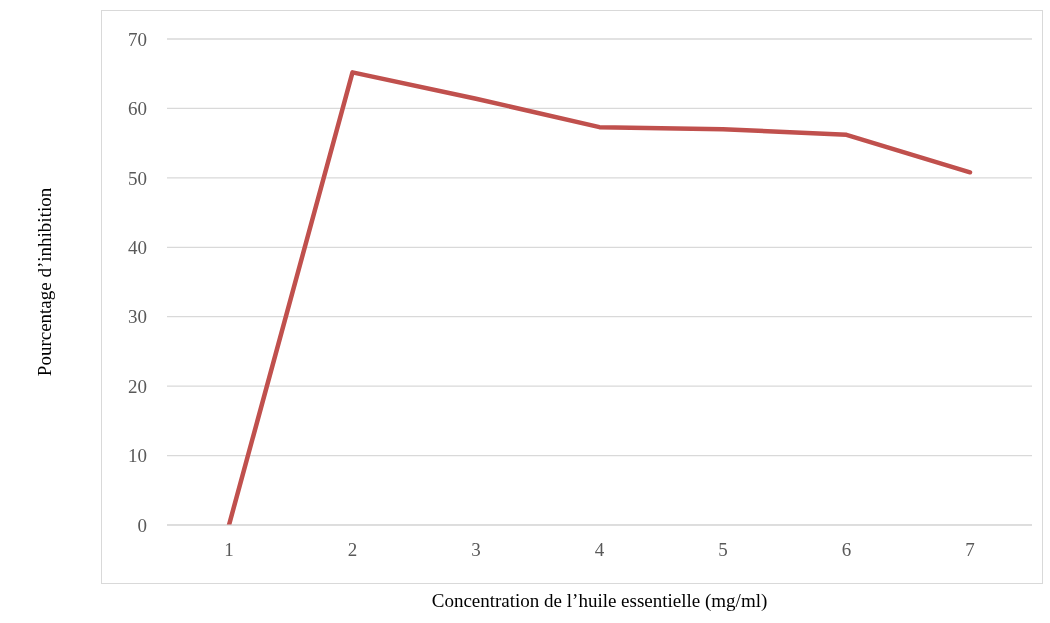 The height and width of the screenshot is (623, 1050). Describe the element at coordinates (723, 550) in the screenshot. I see `x-tick-label: 5` at that location.